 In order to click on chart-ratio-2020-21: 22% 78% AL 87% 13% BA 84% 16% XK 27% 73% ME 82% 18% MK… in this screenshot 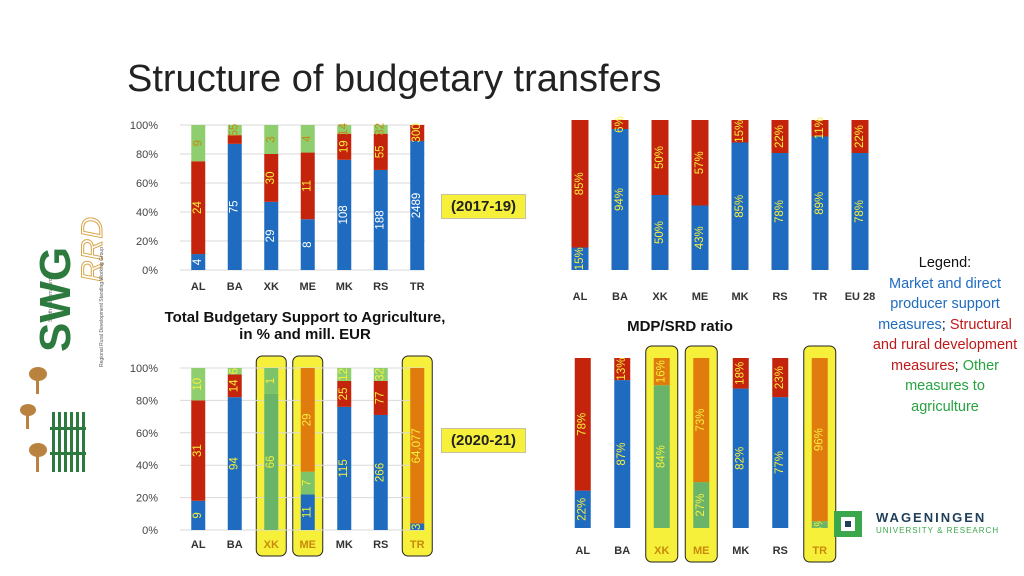, I will do `click(705, 454)`.